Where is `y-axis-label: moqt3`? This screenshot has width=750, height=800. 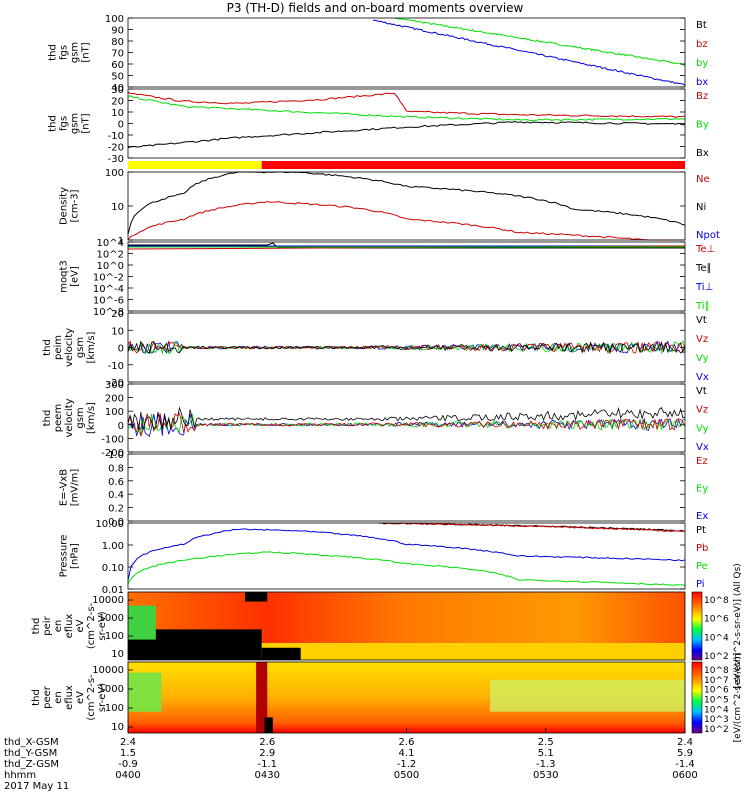
y-axis-label: moqt3 is located at coordinates (64, 276).